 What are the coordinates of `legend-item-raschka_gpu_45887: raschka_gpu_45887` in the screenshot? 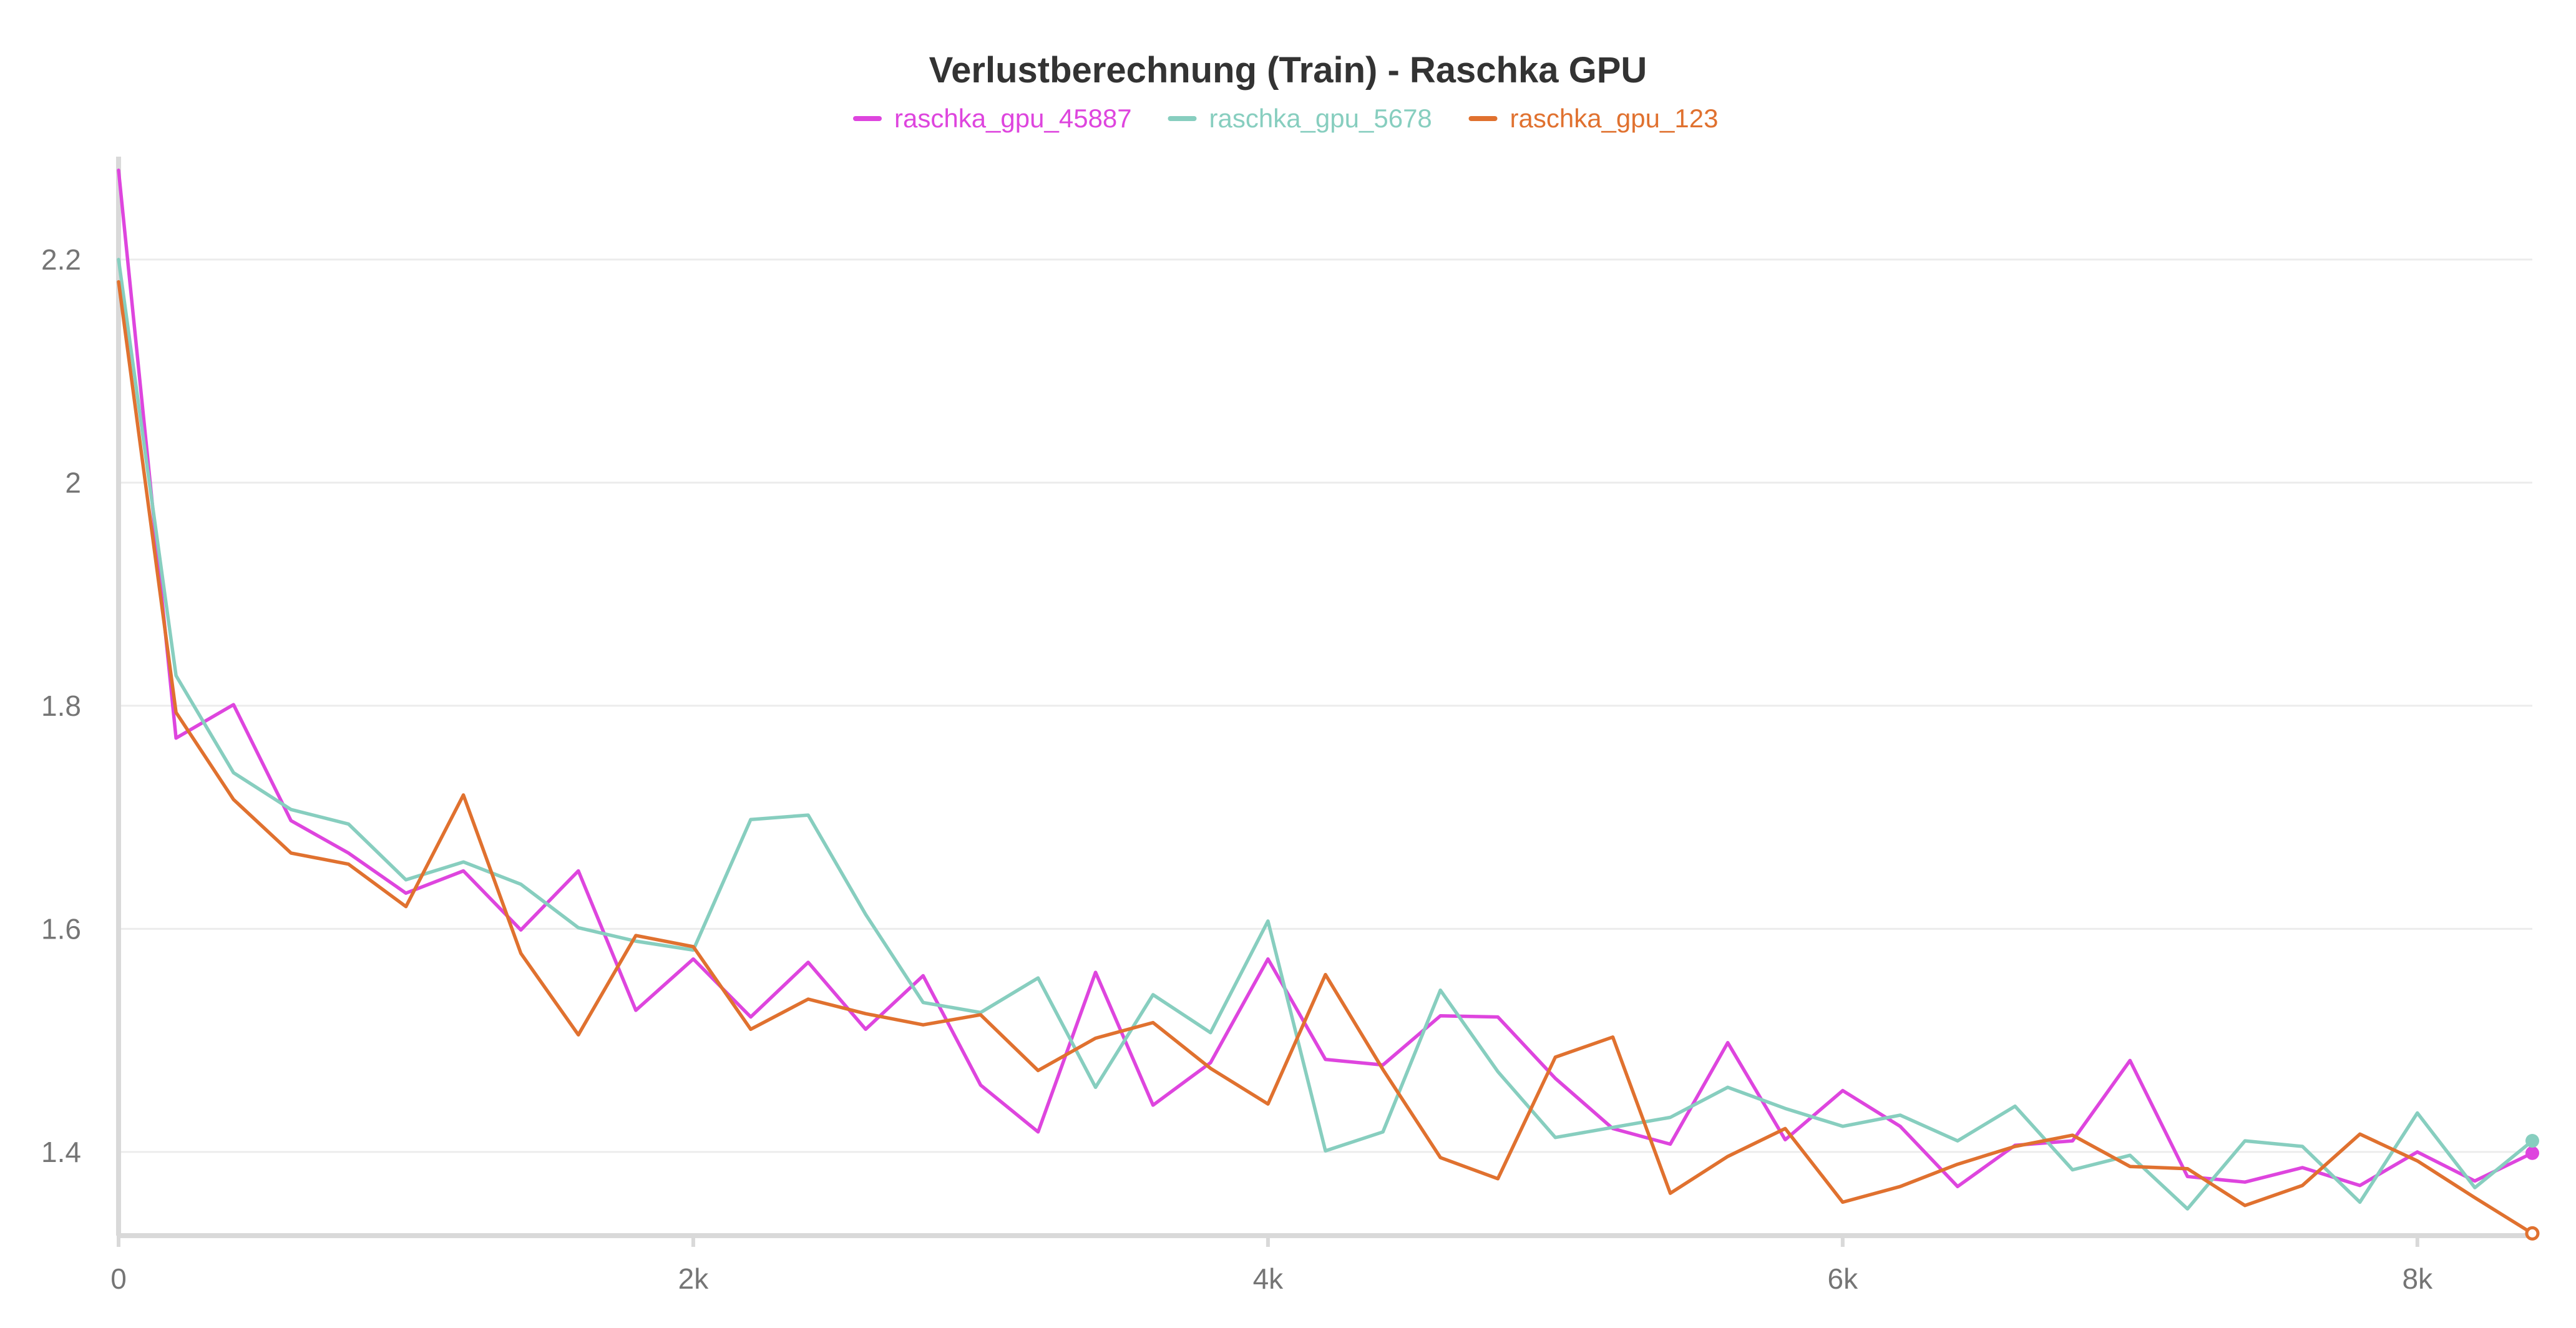 It's located at (992, 118).